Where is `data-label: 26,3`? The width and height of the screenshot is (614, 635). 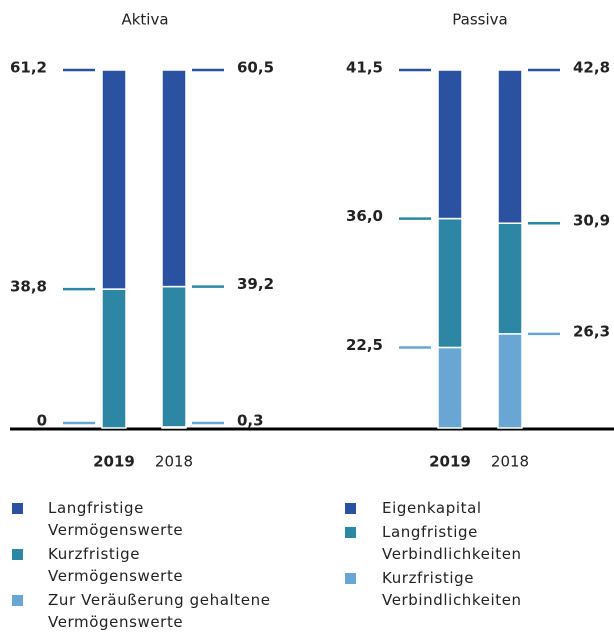
data-label: 26,3 is located at coordinates (591, 331).